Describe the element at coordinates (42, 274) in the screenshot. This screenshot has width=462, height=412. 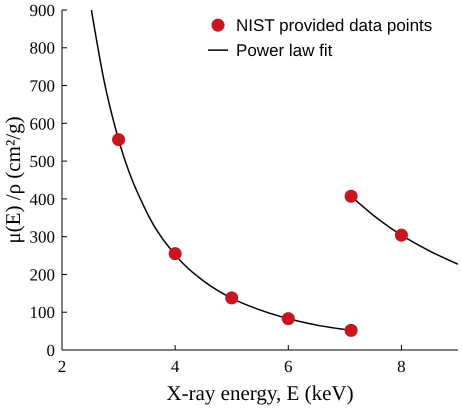
I see `y-tick-label: 200` at that location.